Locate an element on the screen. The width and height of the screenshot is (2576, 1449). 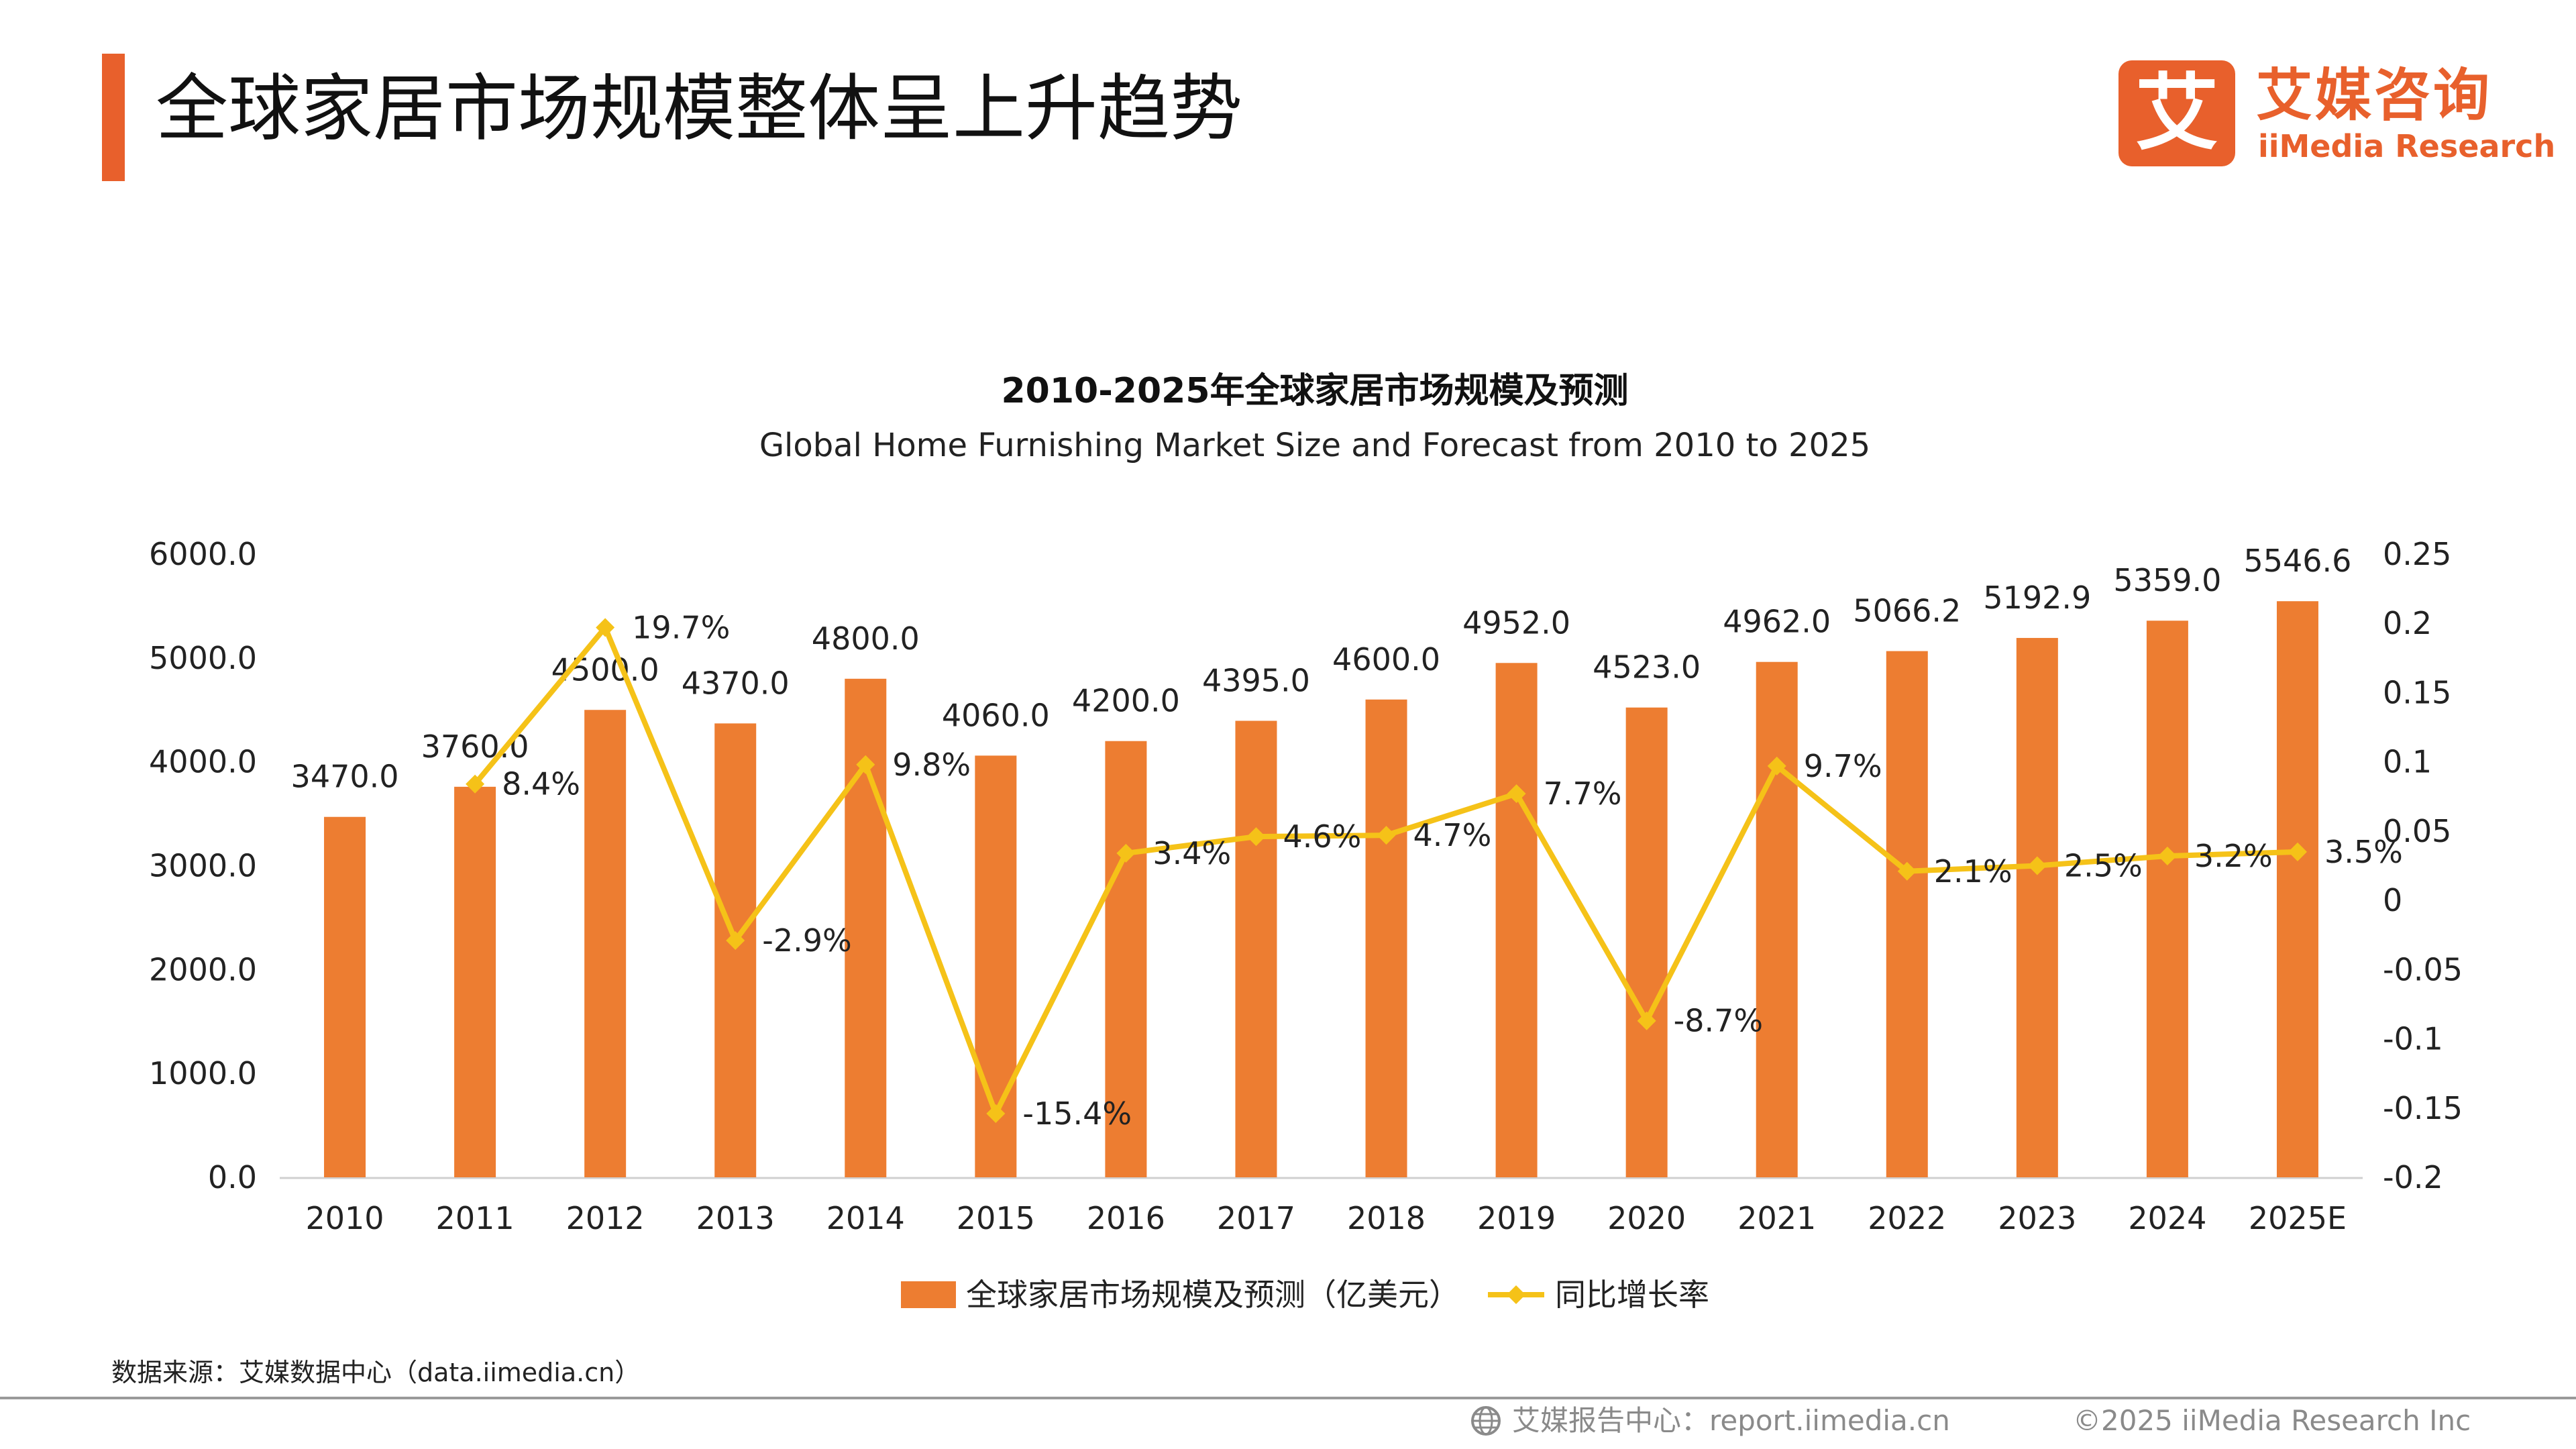
x-tick-label: 2012 is located at coordinates (605, 1218).